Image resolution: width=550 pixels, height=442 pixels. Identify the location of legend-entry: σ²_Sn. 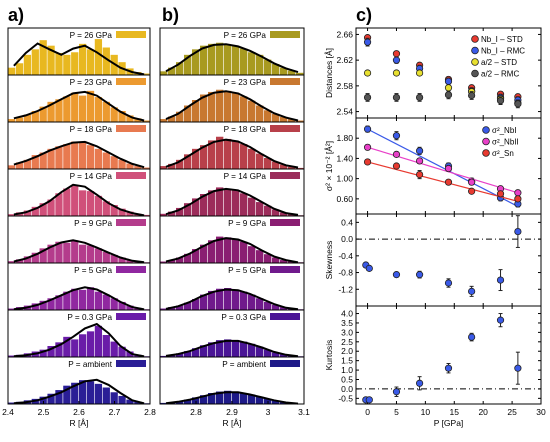
(503, 153).